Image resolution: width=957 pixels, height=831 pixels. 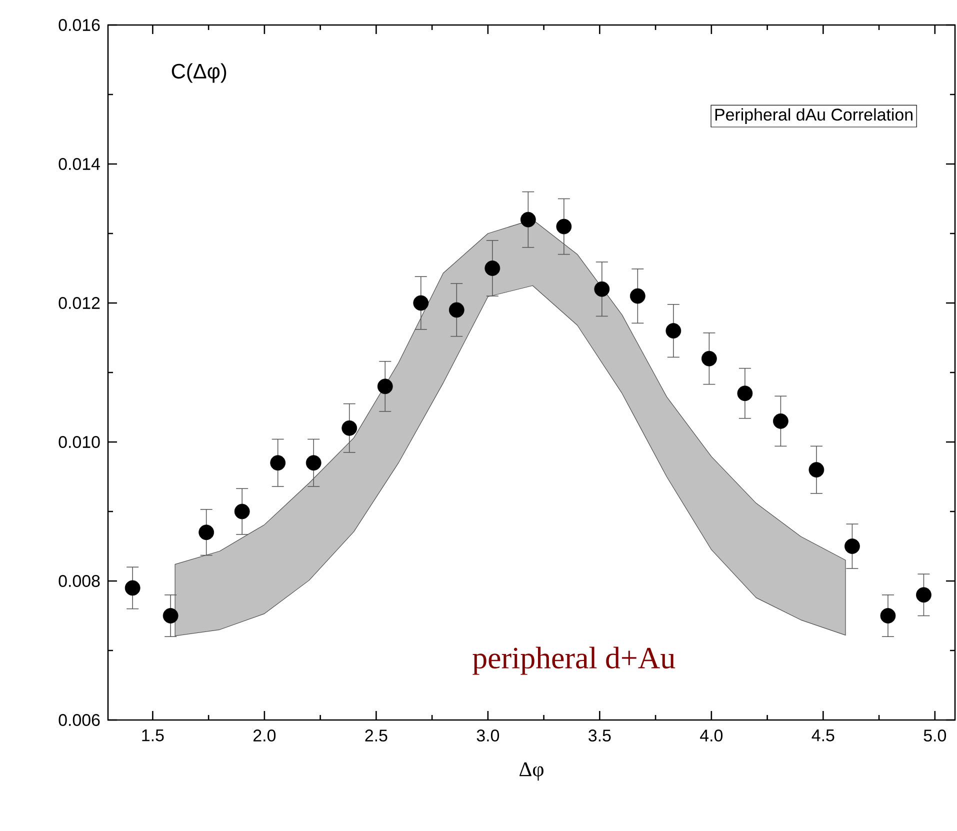 I want to click on y-tick-label: 0.006, so click(x=79, y=720).